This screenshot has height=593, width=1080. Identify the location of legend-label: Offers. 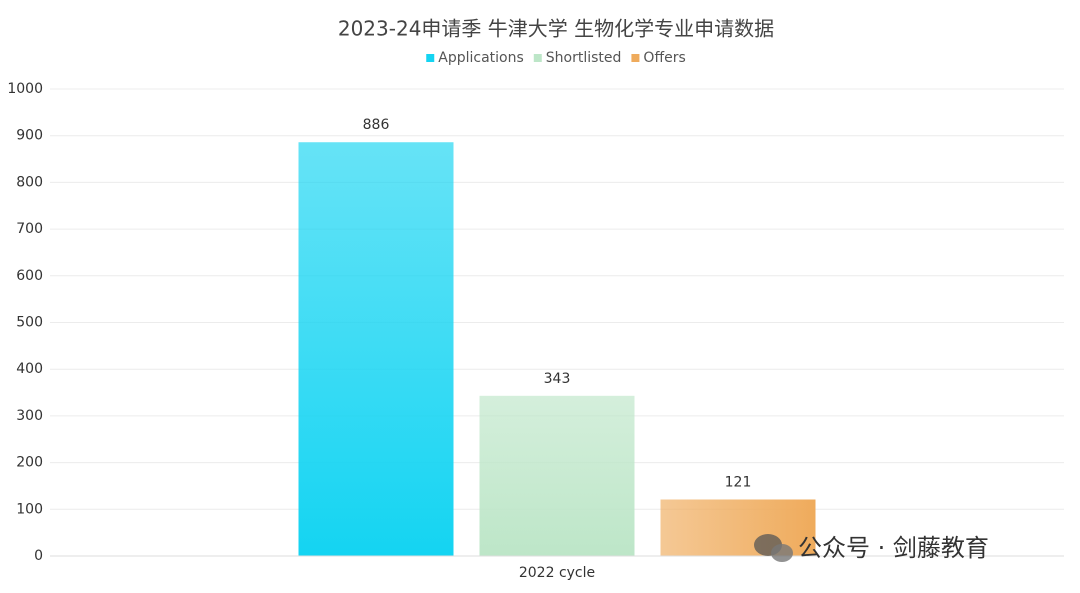
(664, 58).